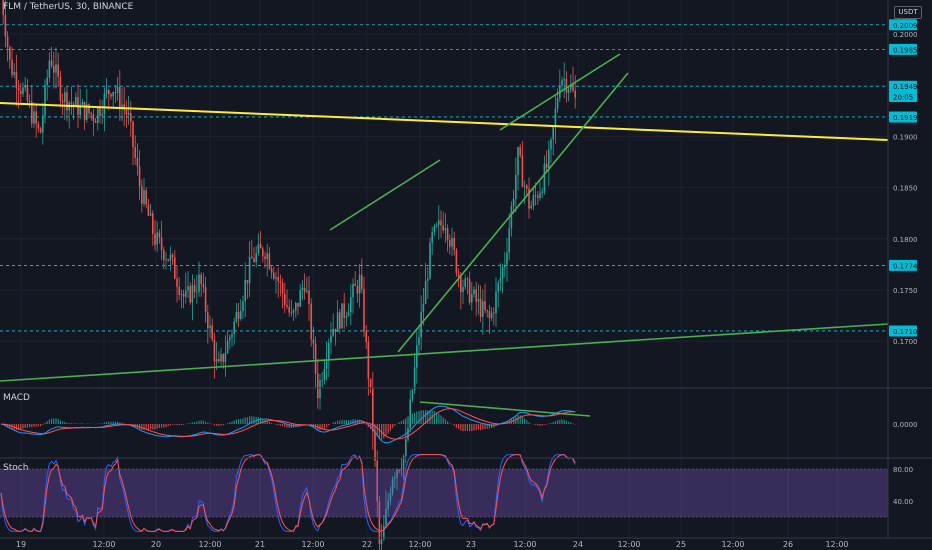 The image size is (932, 550). Describe the element at coordinates (68, 7) in the screenshot. I see `symbol-title: FLM / TetherUS, 30, BINANCE` at that location.